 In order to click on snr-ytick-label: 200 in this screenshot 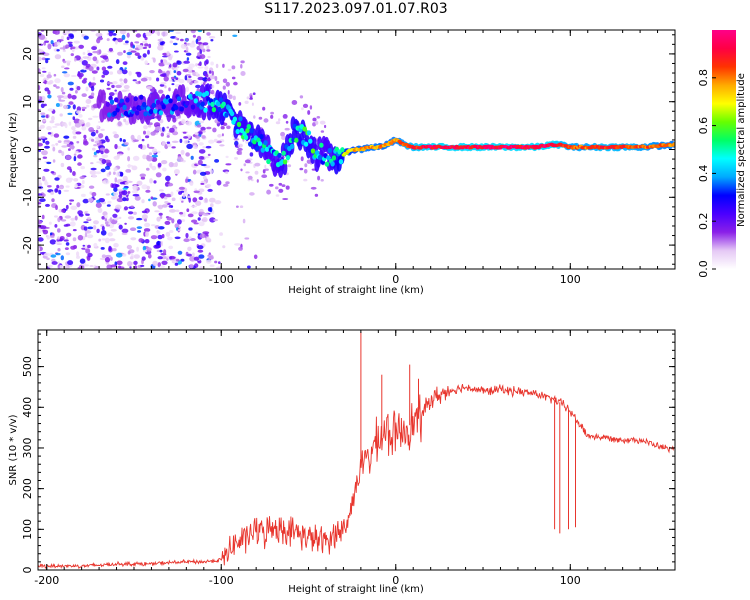, I will do `click(27, 488)`.